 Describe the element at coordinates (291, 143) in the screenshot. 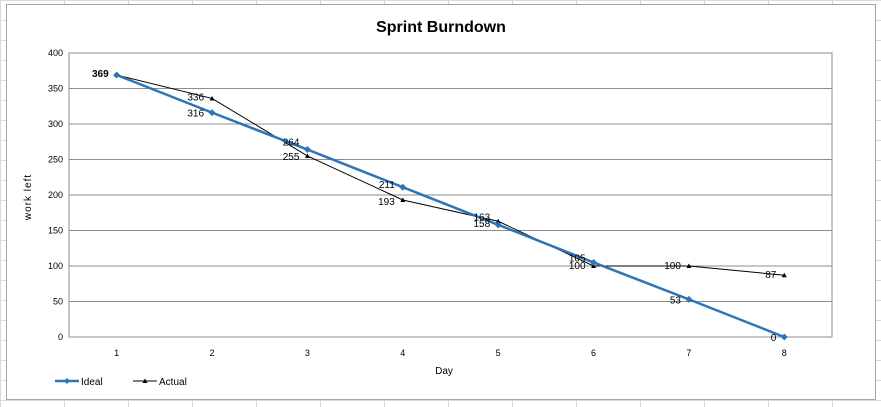

I see `data-label-ideal: 264` at that location.